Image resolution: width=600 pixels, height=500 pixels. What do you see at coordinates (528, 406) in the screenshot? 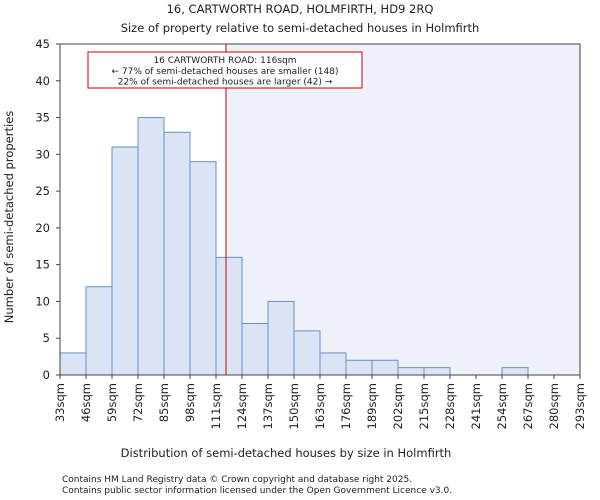
I see `x-tick-label: 267sqm` at bounding box center [528, 406].